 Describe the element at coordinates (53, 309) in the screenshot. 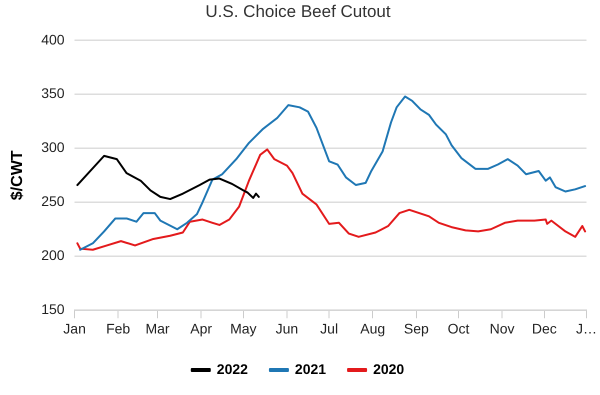

I see `y-tick-label: 150` at that location.